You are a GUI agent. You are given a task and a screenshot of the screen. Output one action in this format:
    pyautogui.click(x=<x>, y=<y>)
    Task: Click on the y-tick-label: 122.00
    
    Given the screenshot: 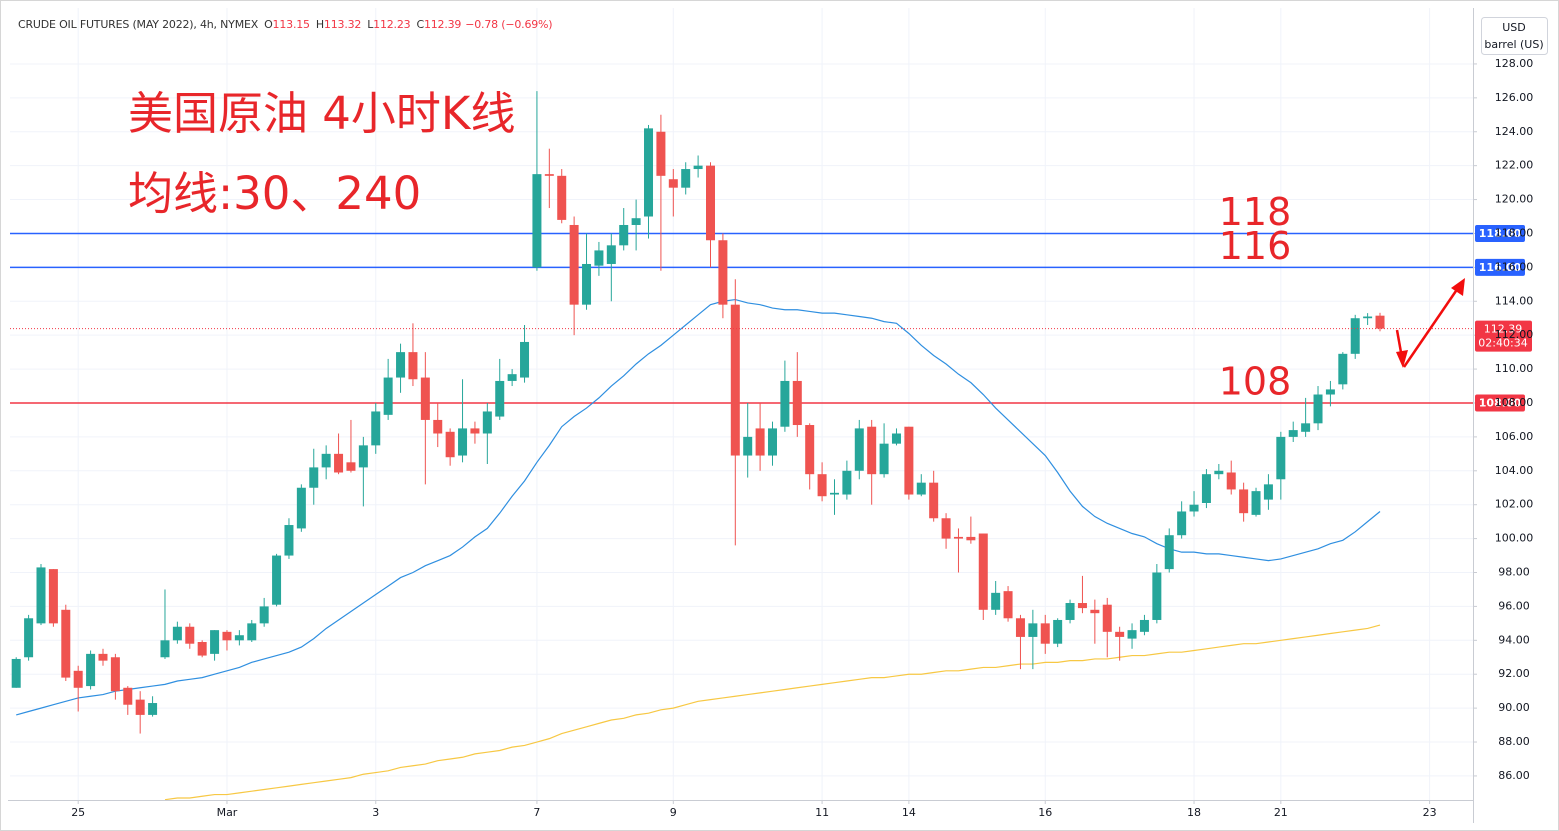 What is the action you would take?
    pyautogui.click(x=1514, y=165)
    